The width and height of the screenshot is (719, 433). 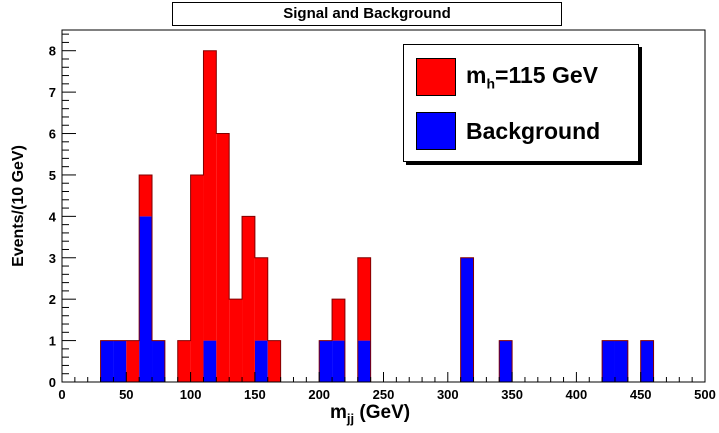 I want to click on y-tick-label: 3, so click(x=52, y=258).